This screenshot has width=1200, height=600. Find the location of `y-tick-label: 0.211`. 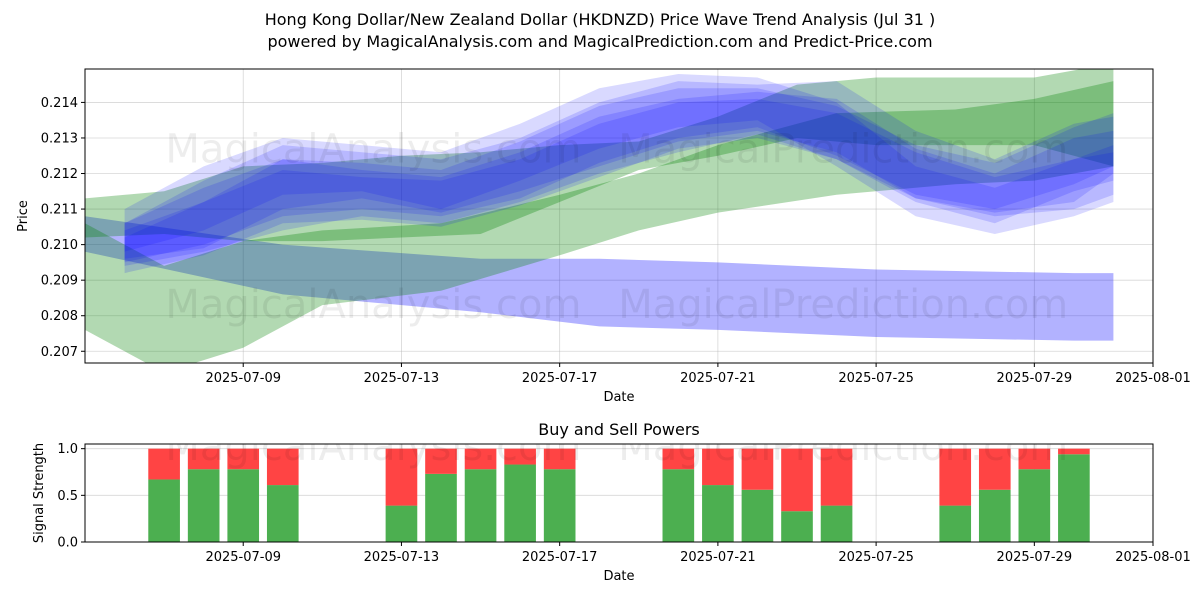

y-tick-label: 0.211 is located at coordinates (59, 210).